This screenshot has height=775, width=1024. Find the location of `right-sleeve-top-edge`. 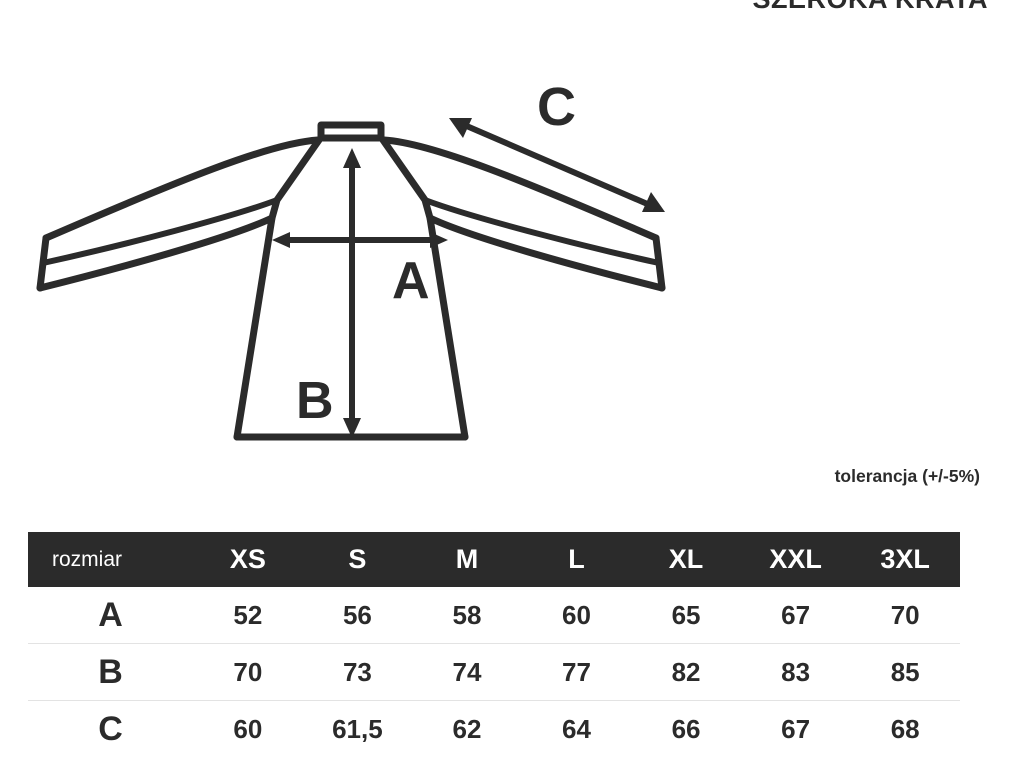

right-sleeve-top-edge is located at coordinates (520, 189).